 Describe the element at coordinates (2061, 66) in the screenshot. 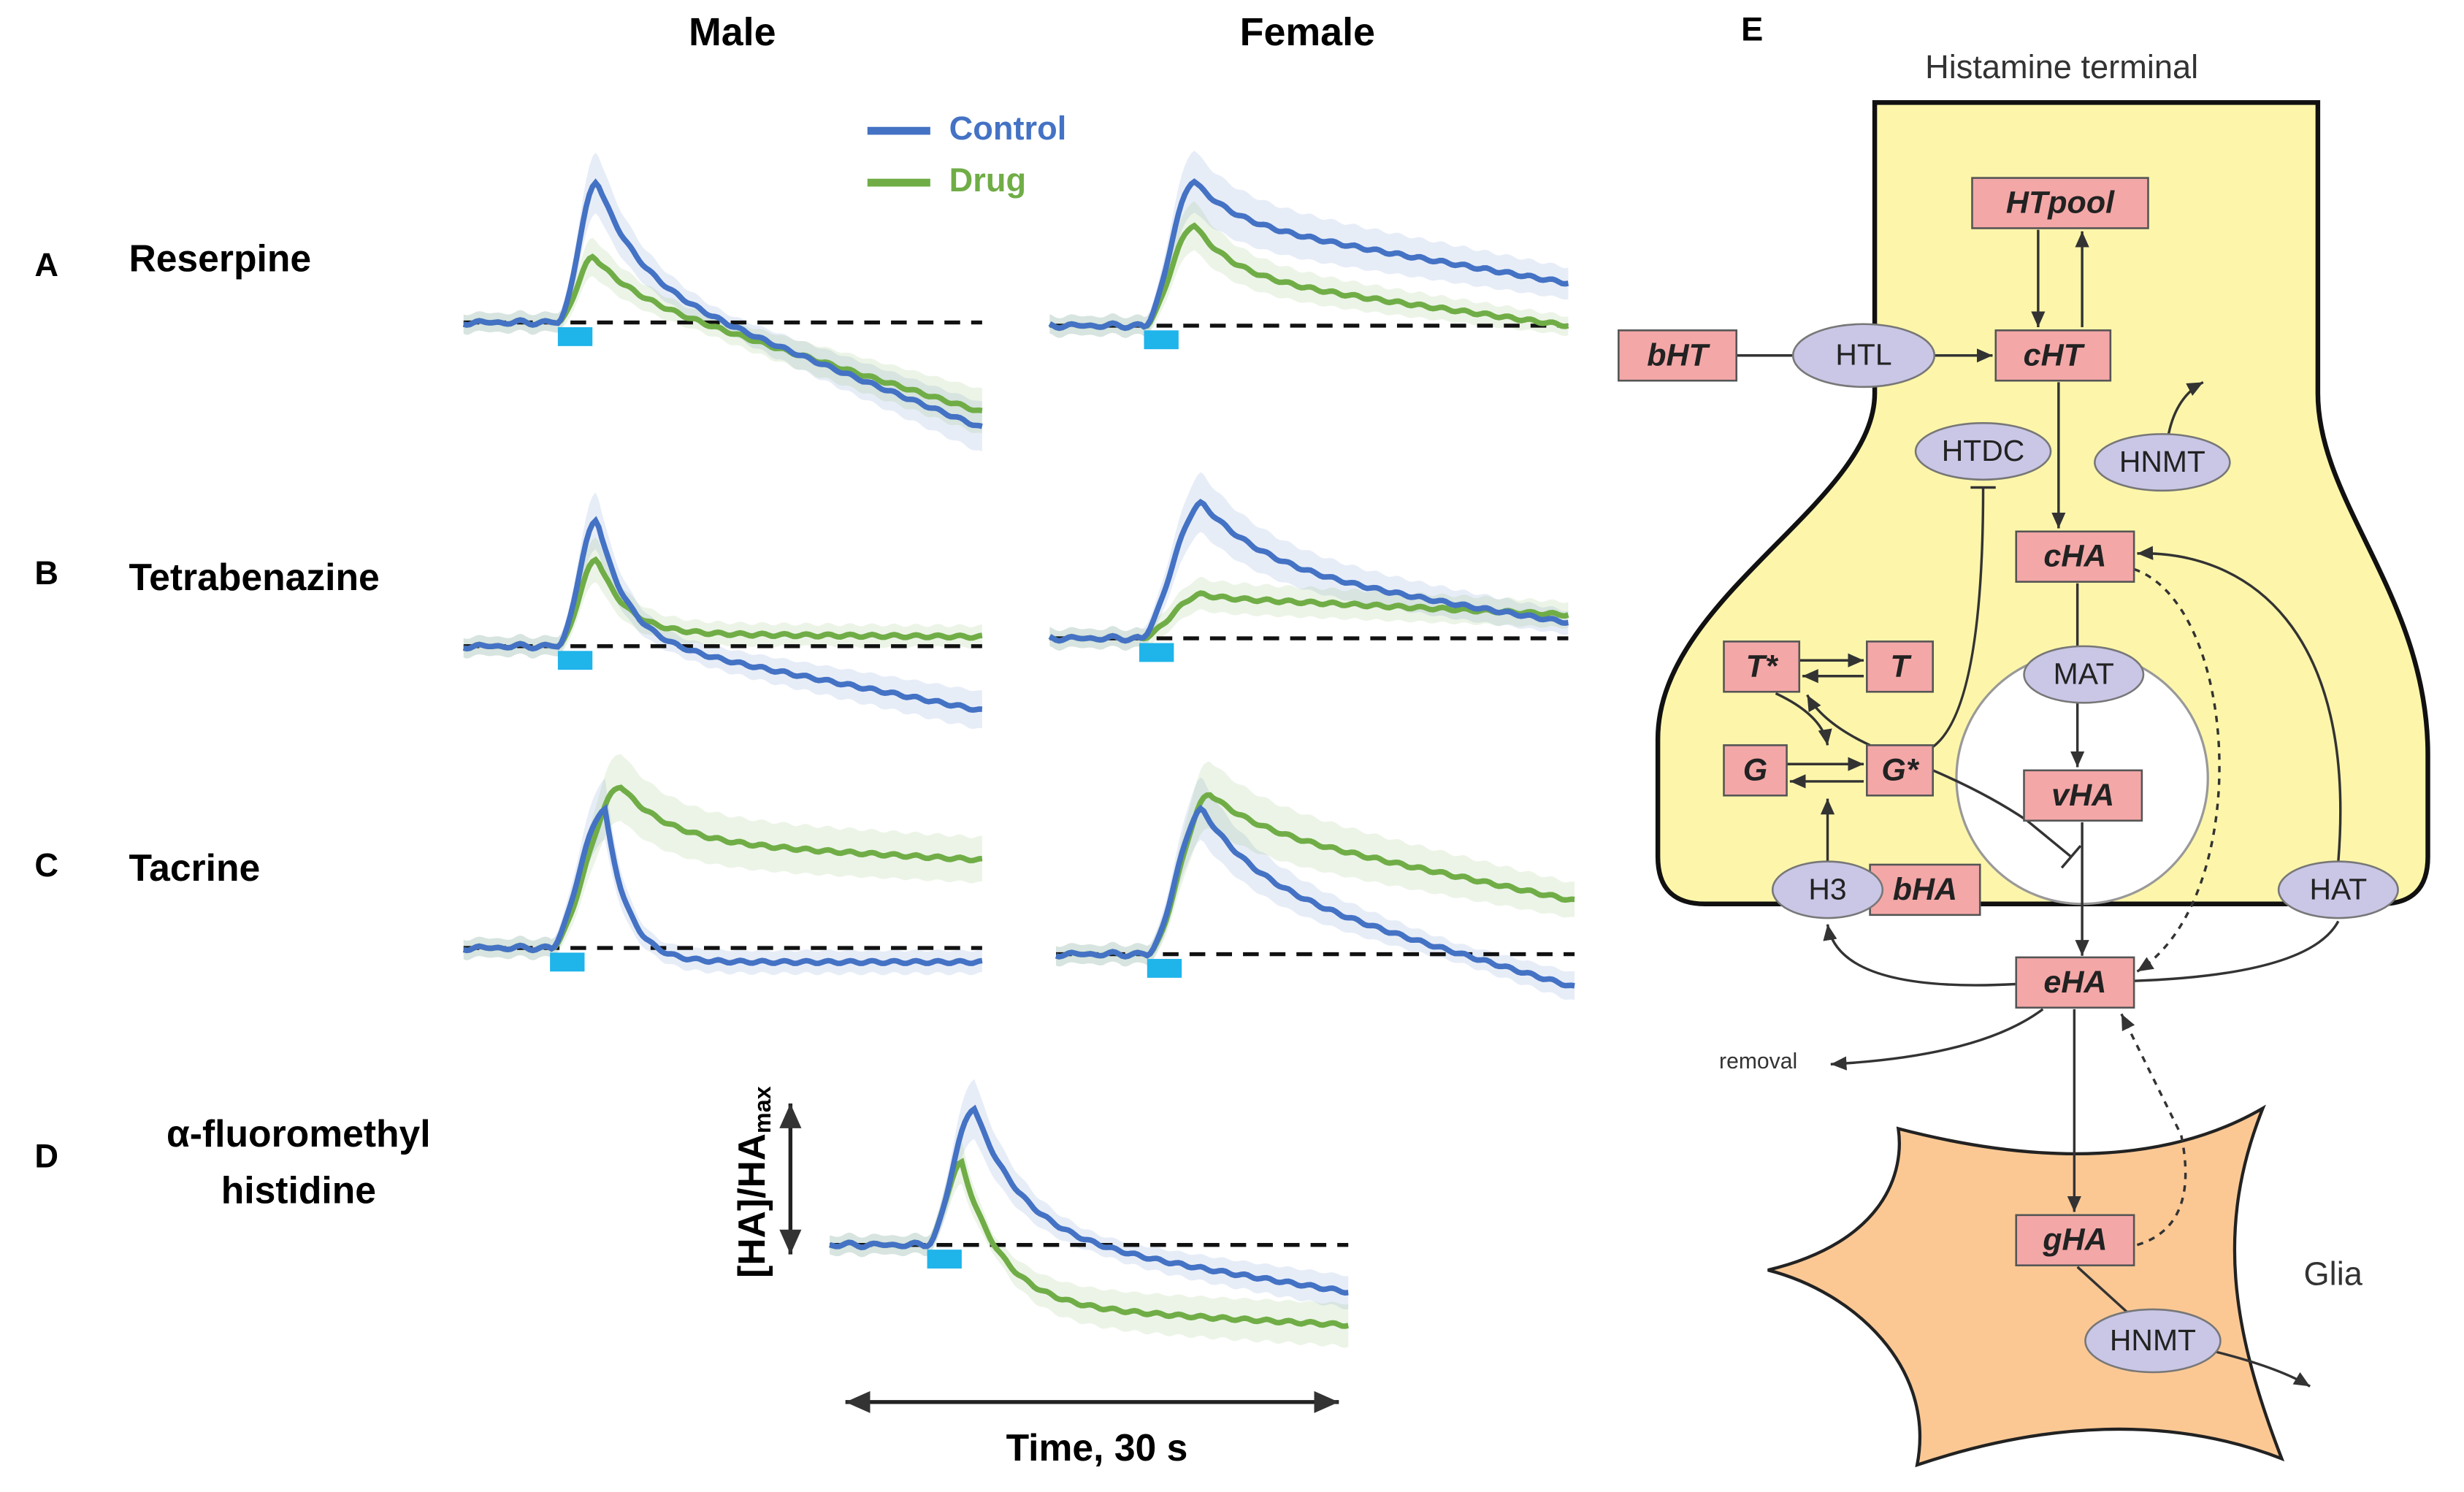

I see `terminal-label: Histamine terminal` at that location.